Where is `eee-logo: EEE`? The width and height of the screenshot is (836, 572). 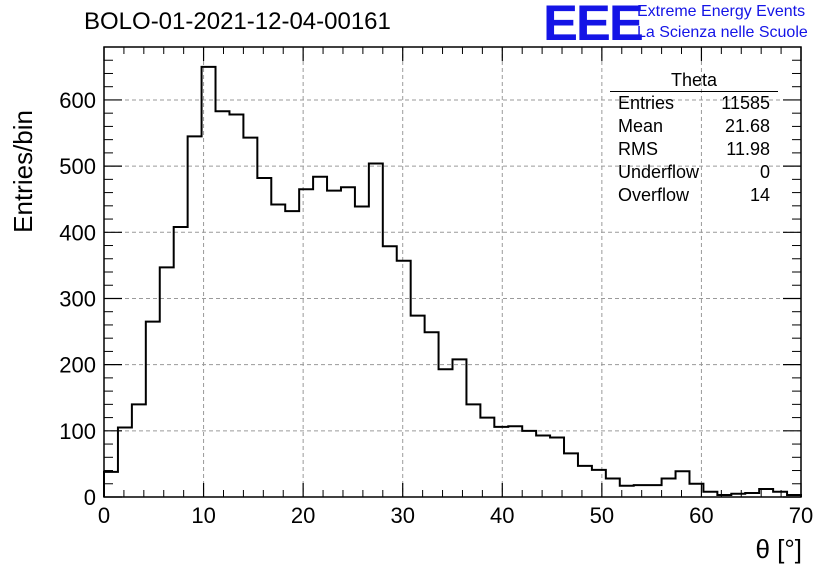
eee-logo: EEE is located at coordinates (593, 25).